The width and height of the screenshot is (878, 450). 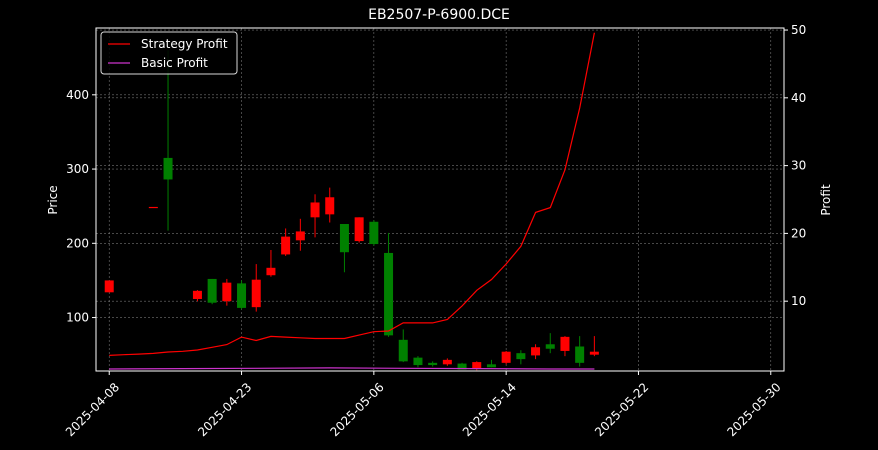 I want to click on right-axis-label: Profit, so click(x=826, y=200).